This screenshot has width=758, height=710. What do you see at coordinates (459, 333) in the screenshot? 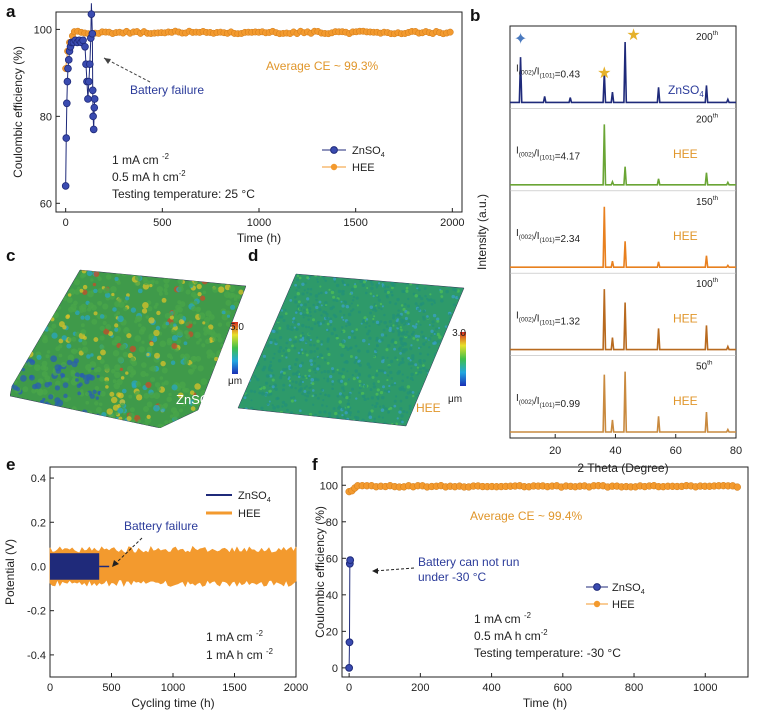
I see `scale-max-label: 3.0` at bounding box center [459, 333].